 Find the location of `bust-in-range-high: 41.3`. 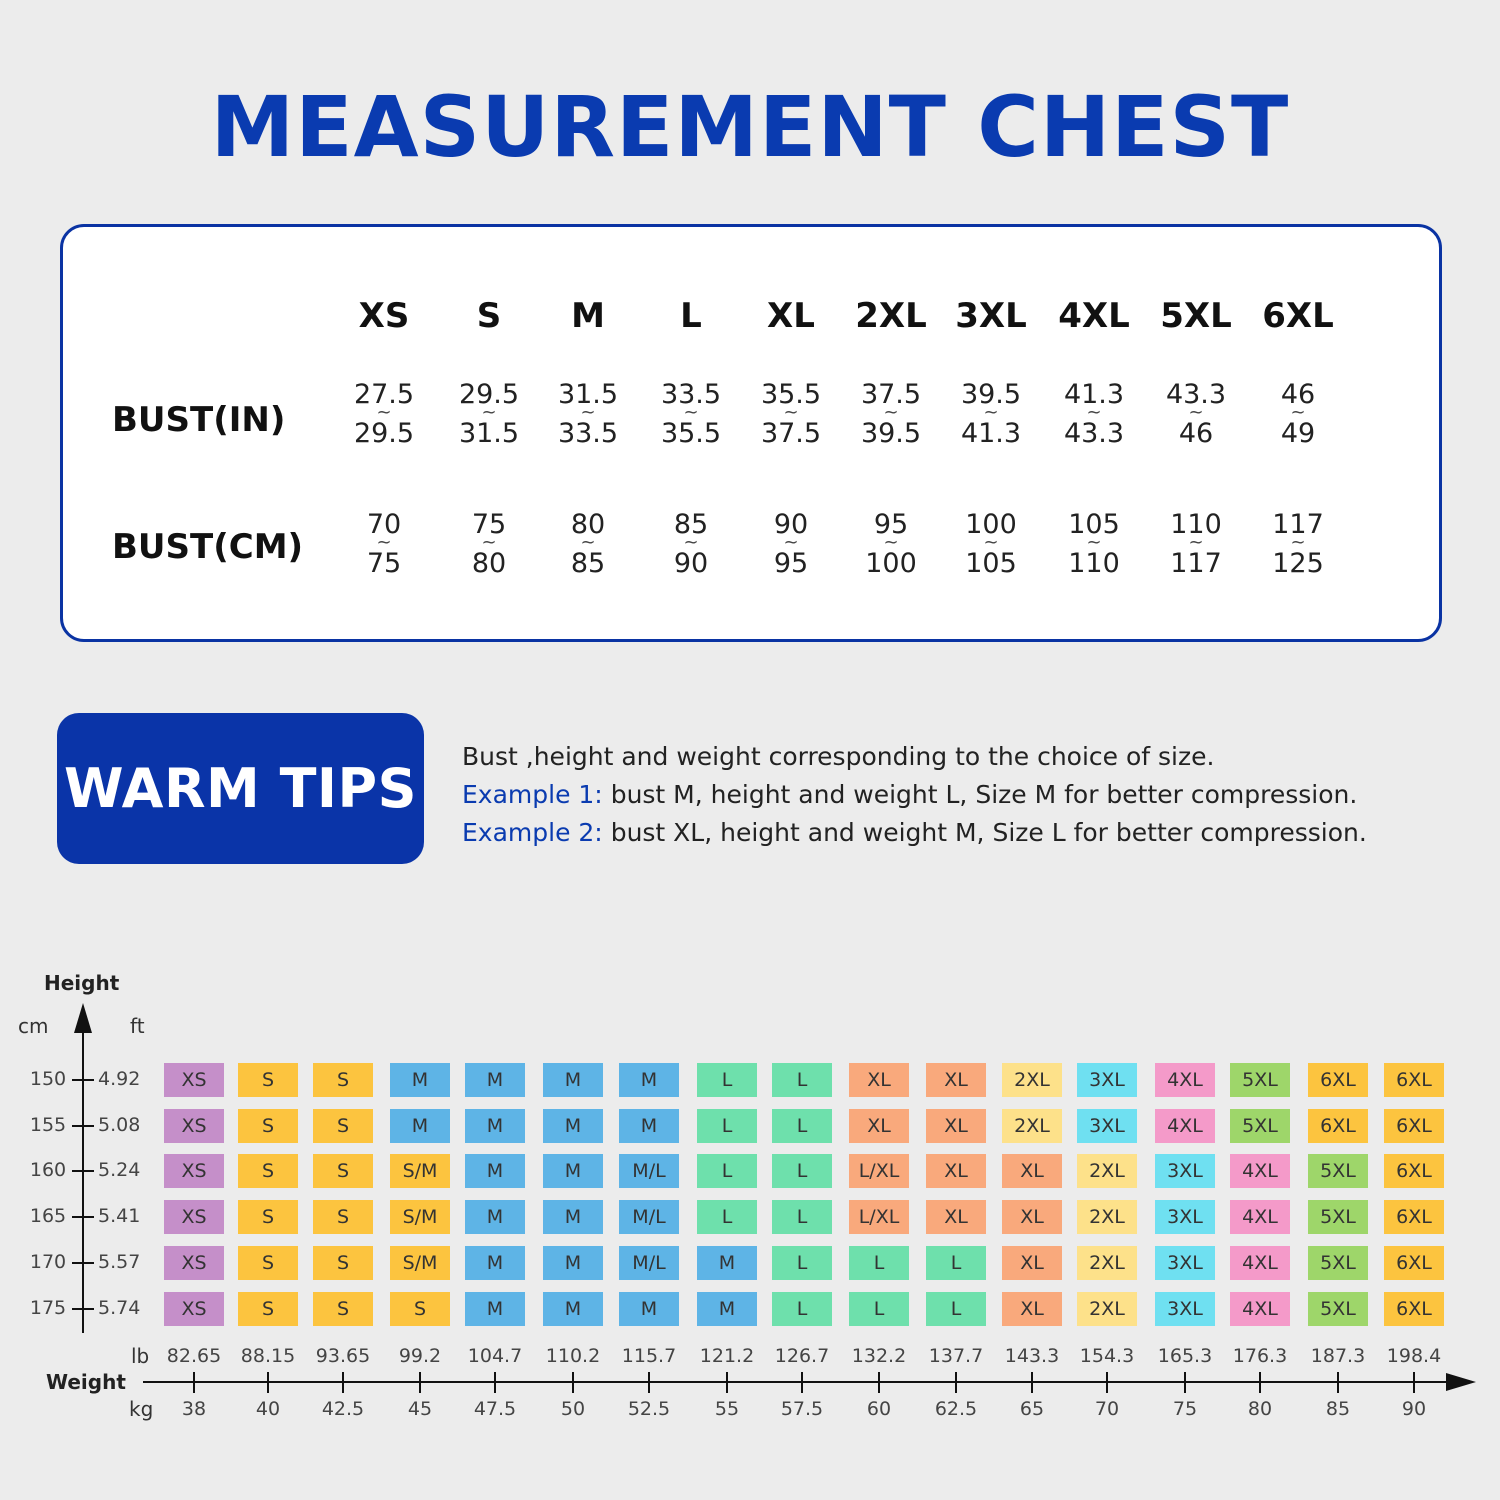

bust-in-range-high: 41.3 is located at coordinates (991, 433).